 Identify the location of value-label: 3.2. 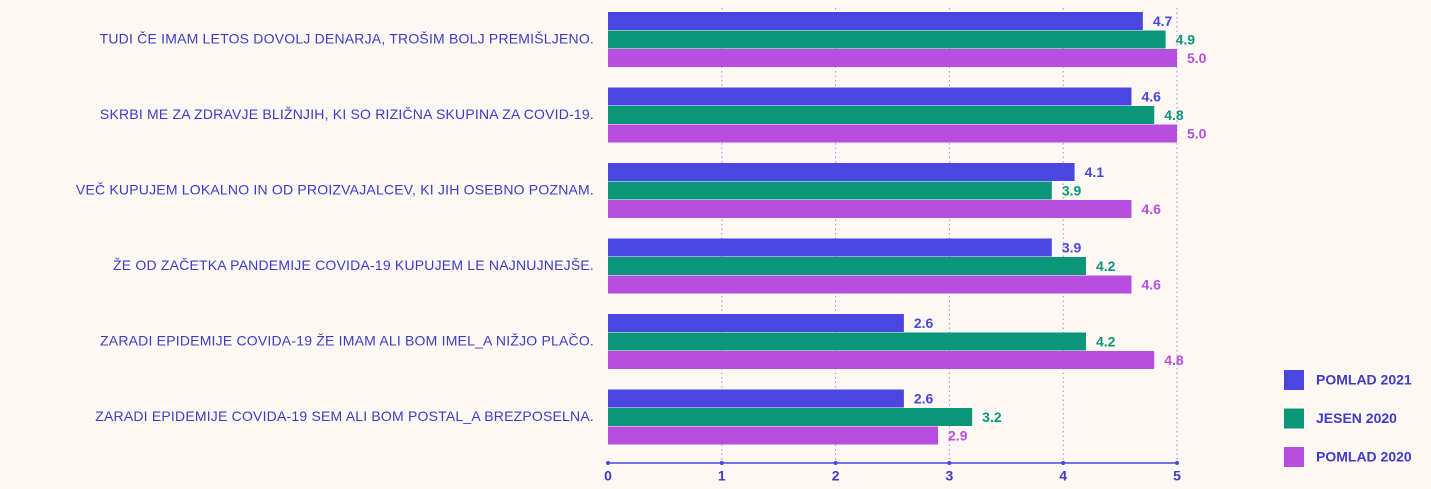
(992, 417).